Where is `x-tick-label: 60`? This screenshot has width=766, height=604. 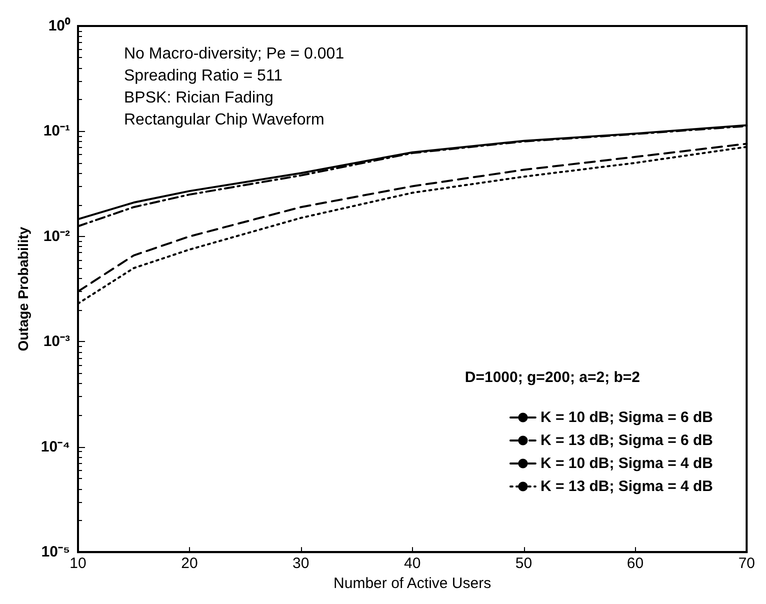 x-tick-label: 60 is located at coordinates (635, 563).